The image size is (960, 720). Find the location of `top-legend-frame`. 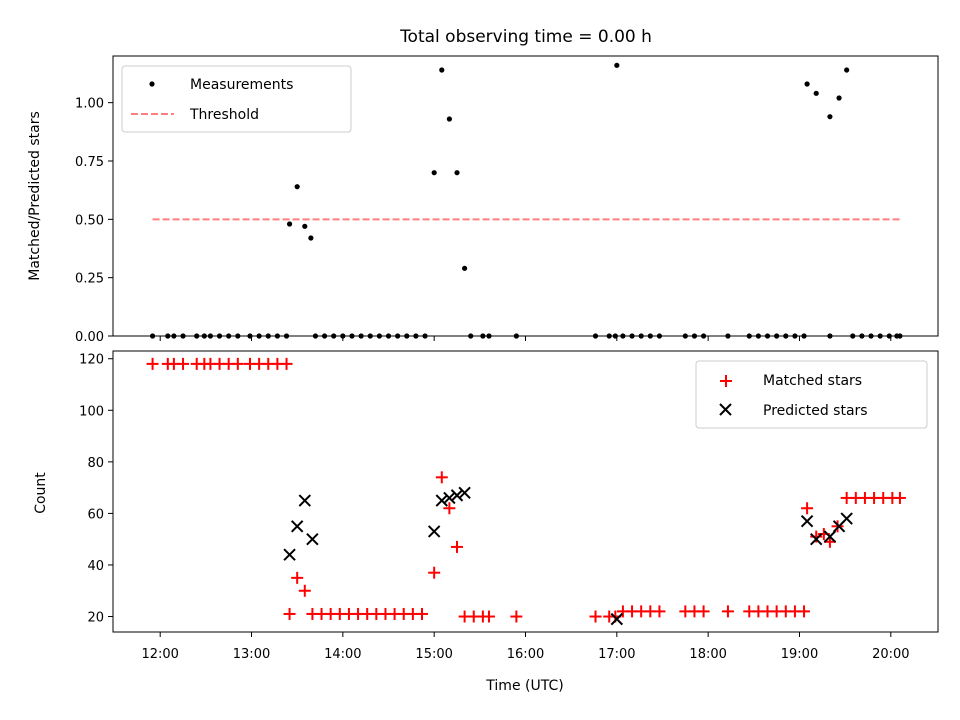

top-legend-frame is located at coordinates (236, 99).